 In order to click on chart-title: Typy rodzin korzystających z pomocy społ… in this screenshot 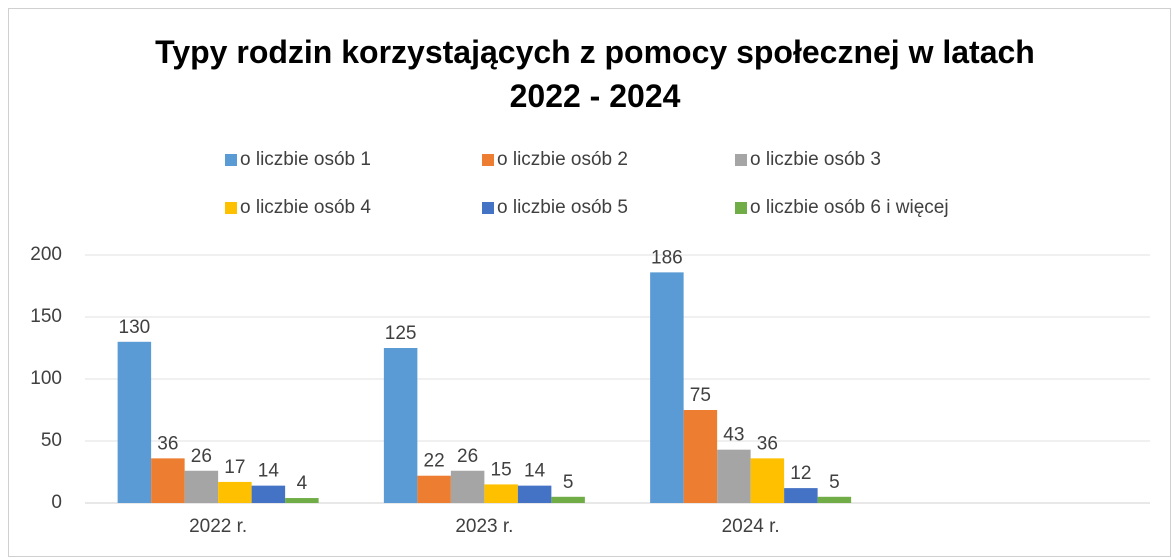, I will do `click(595, 74)`.